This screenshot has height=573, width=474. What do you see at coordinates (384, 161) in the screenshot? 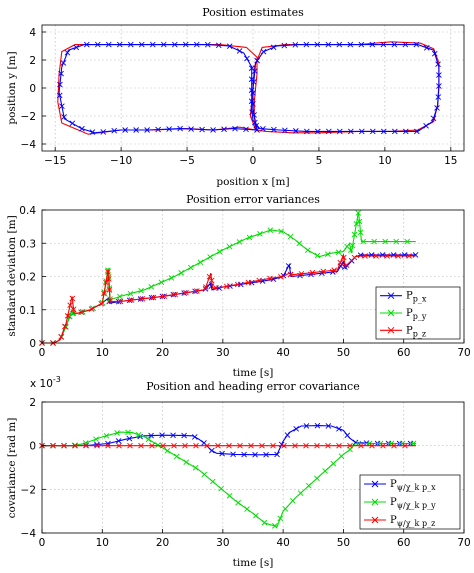
I see `x-tick-label: 10` at bounding box center [384, 161].